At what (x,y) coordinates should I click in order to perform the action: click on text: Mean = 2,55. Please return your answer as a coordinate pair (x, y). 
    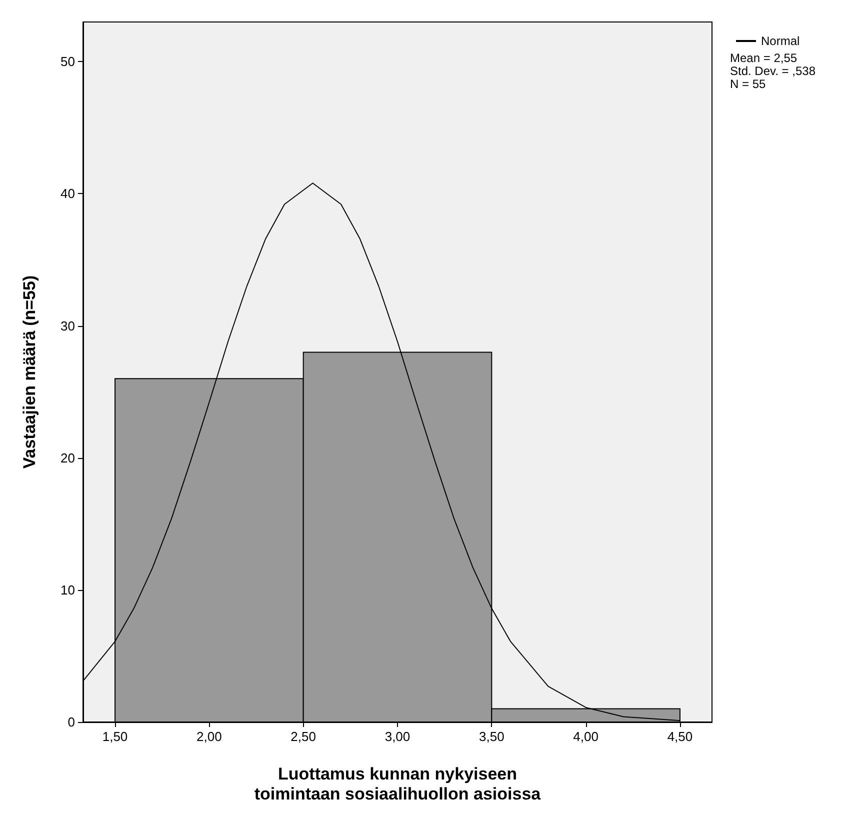
    Looking at the image, I should click on (764, 58).